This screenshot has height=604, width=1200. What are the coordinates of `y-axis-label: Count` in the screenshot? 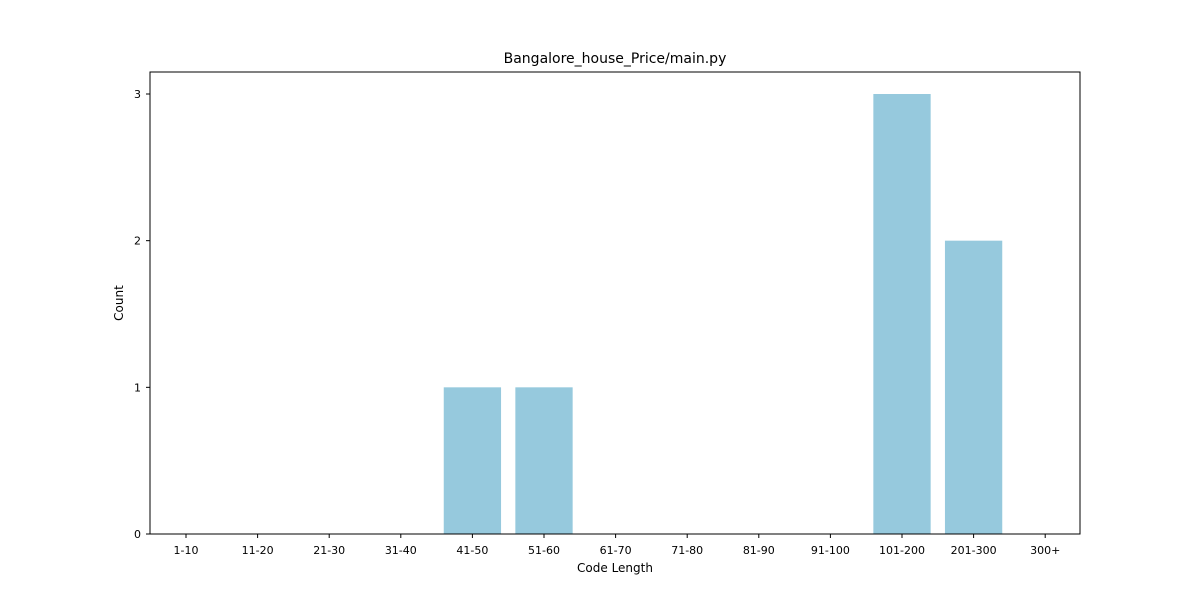 It's located at (119, 303).